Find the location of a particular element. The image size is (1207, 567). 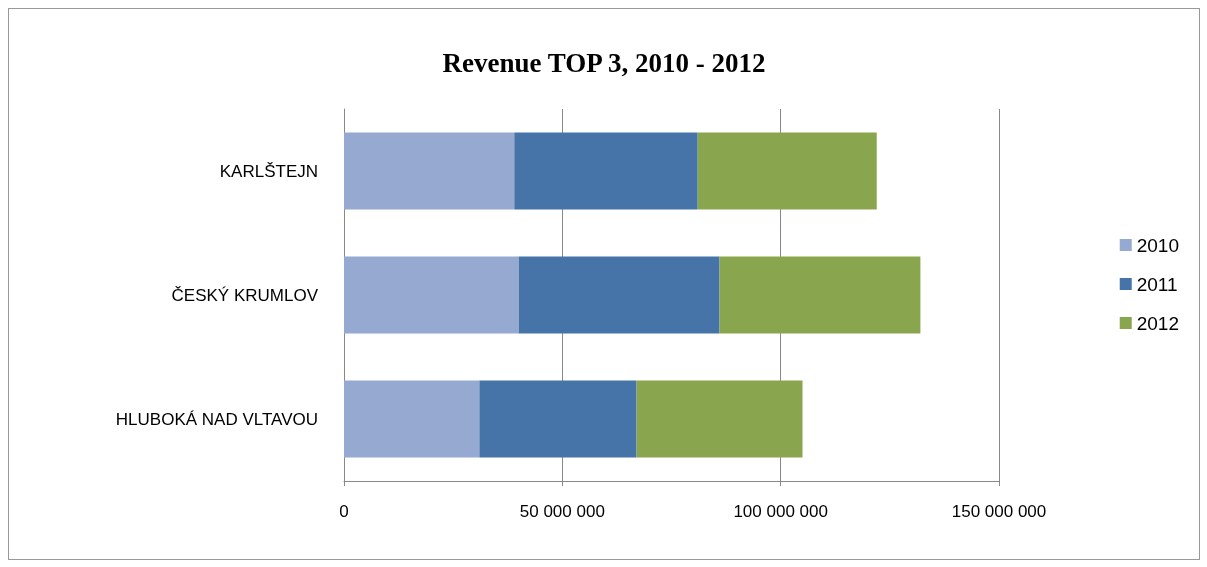

y-tick-label: HLUBOKÁ NAD VLTAVOU is located at coordinates (216, 419).